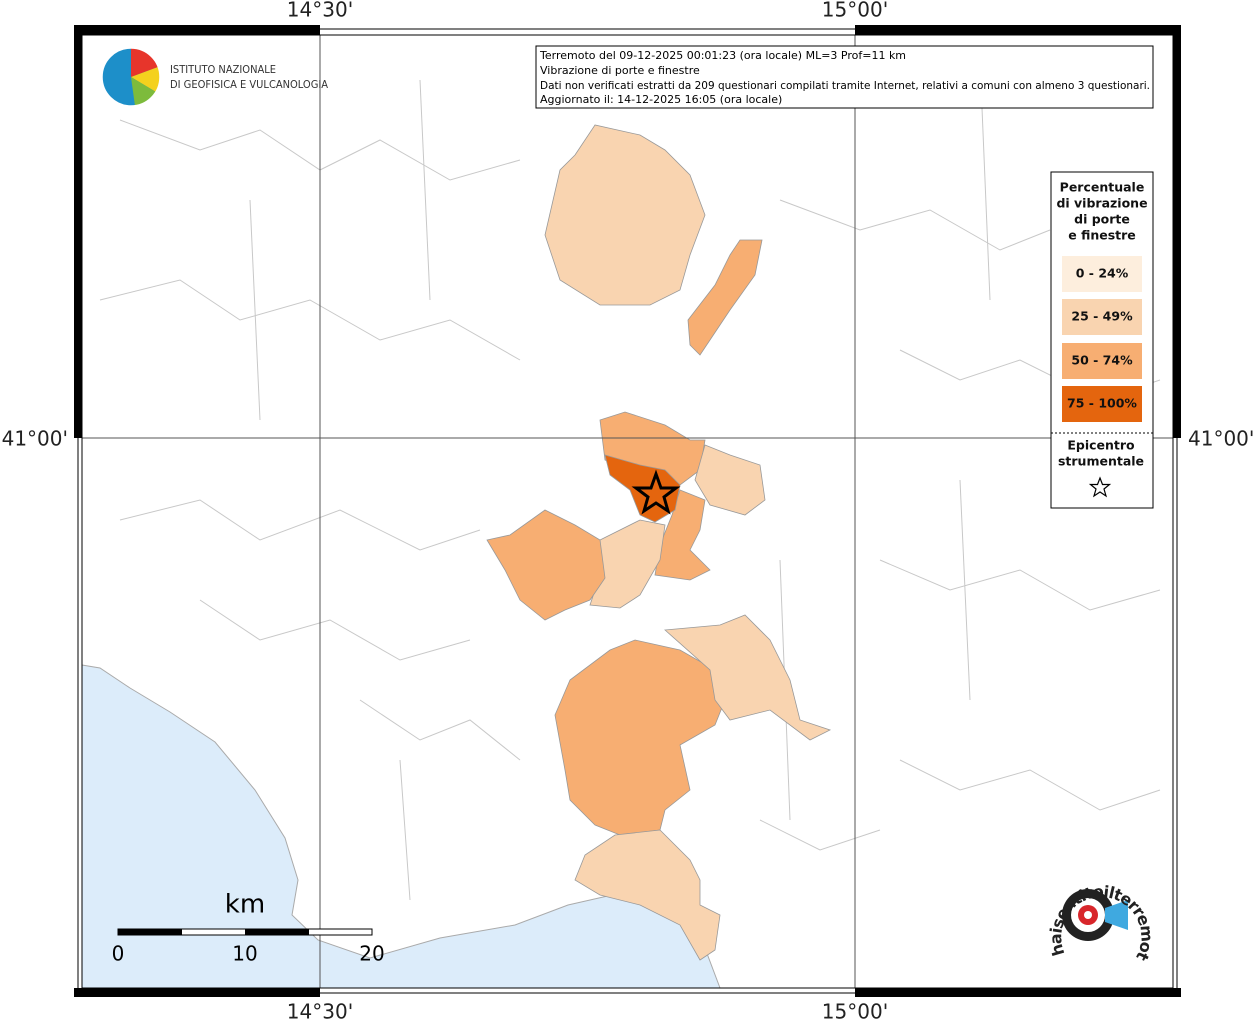 The width and height of the screenshot is (1254, 1028). What do you see at coordinates (656, 492) in the screenshot?
I see `epicenter-star` at bounding box center [656, 492].